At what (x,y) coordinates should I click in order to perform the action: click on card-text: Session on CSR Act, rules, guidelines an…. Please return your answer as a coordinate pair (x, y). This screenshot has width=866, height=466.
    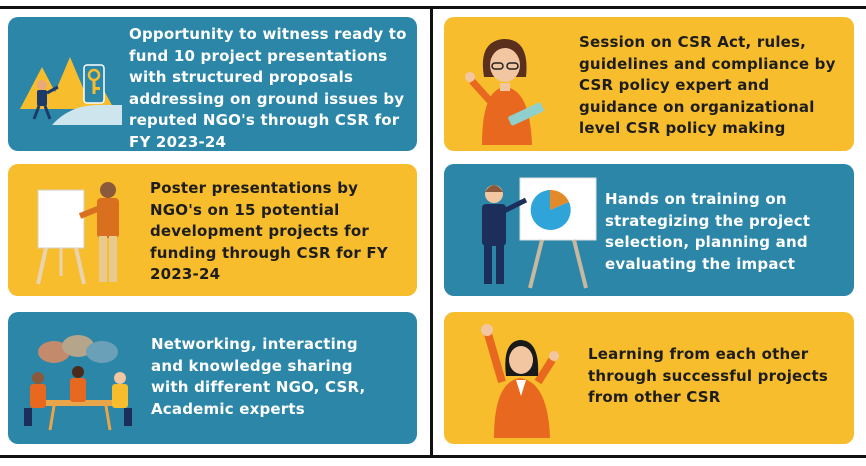
    Looking at the image, I should click on (707, 85).